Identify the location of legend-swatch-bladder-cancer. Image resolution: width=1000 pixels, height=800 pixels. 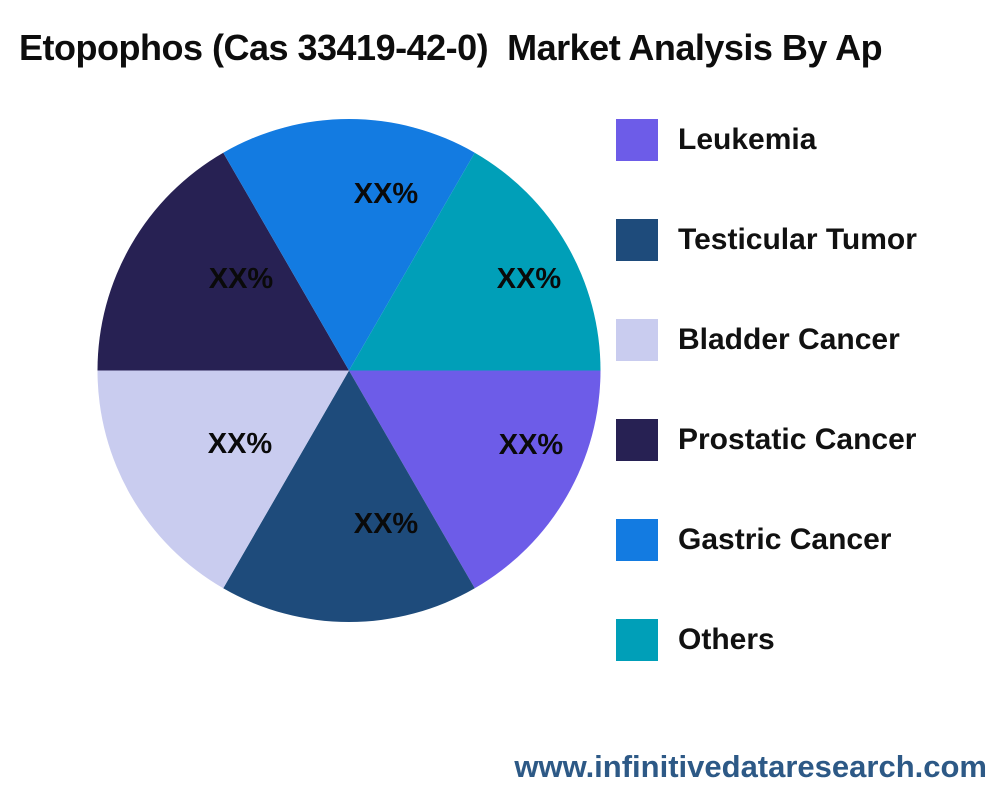
(637, 340).